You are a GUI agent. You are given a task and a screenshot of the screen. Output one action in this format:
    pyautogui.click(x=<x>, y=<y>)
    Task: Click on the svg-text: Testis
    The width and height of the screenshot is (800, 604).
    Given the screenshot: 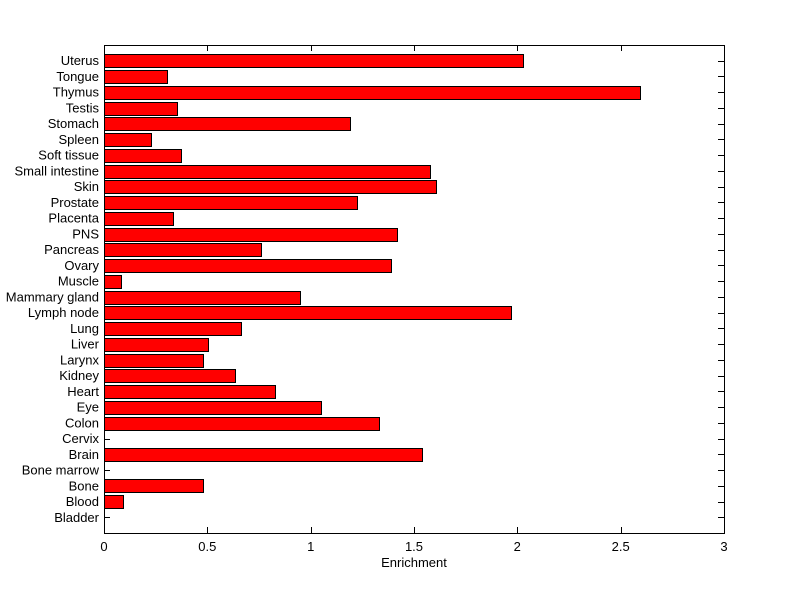 What is the action you would take?
    pyautogui.click(x=83, y=108)
    